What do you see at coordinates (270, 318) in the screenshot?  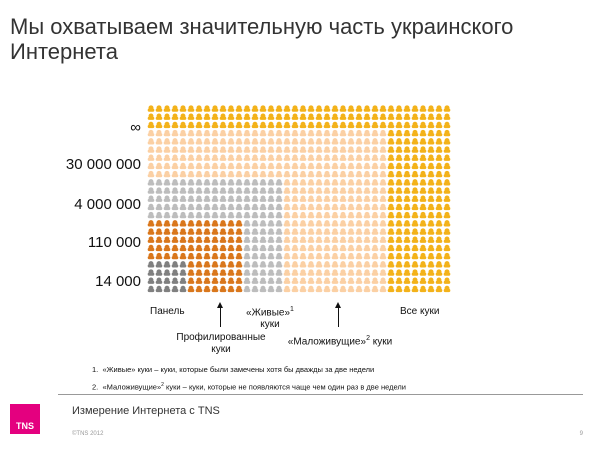 I see `caption-live: «Живые»1 куки` at bounding box center [270, 318].